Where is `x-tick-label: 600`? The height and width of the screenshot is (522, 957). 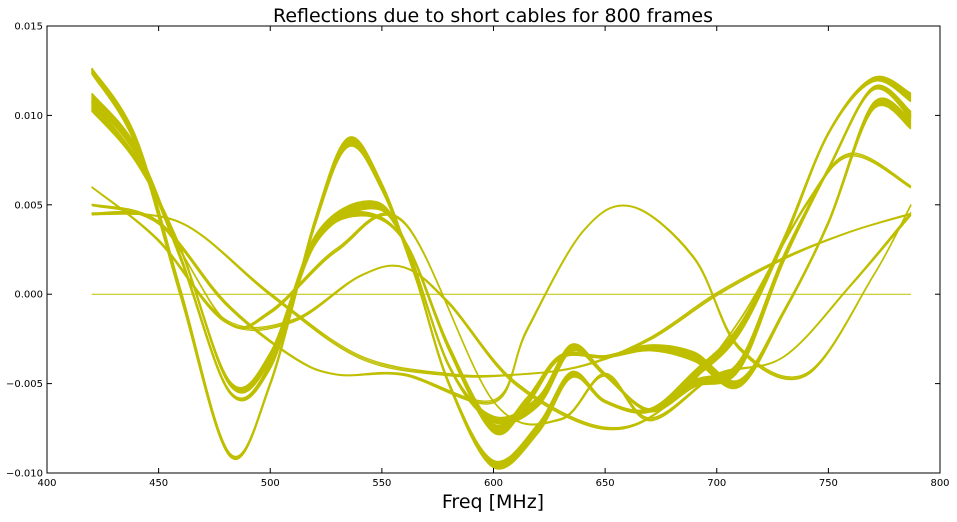
x-tick-label: 600 is located at coordinates (493, 483).